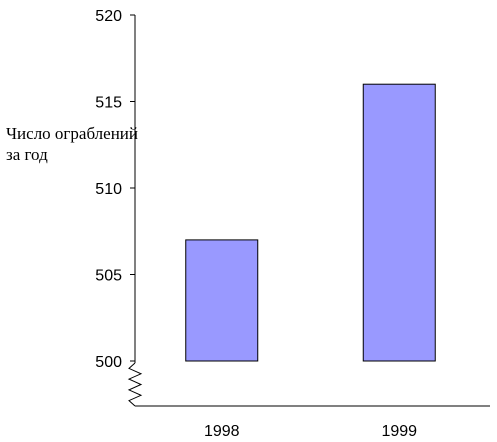 The height and width of the screenshot is (442, 497). Describe the element at coordinates (312, 422) in the screenshot. I see `x-axis: 1998 1999` at that location.